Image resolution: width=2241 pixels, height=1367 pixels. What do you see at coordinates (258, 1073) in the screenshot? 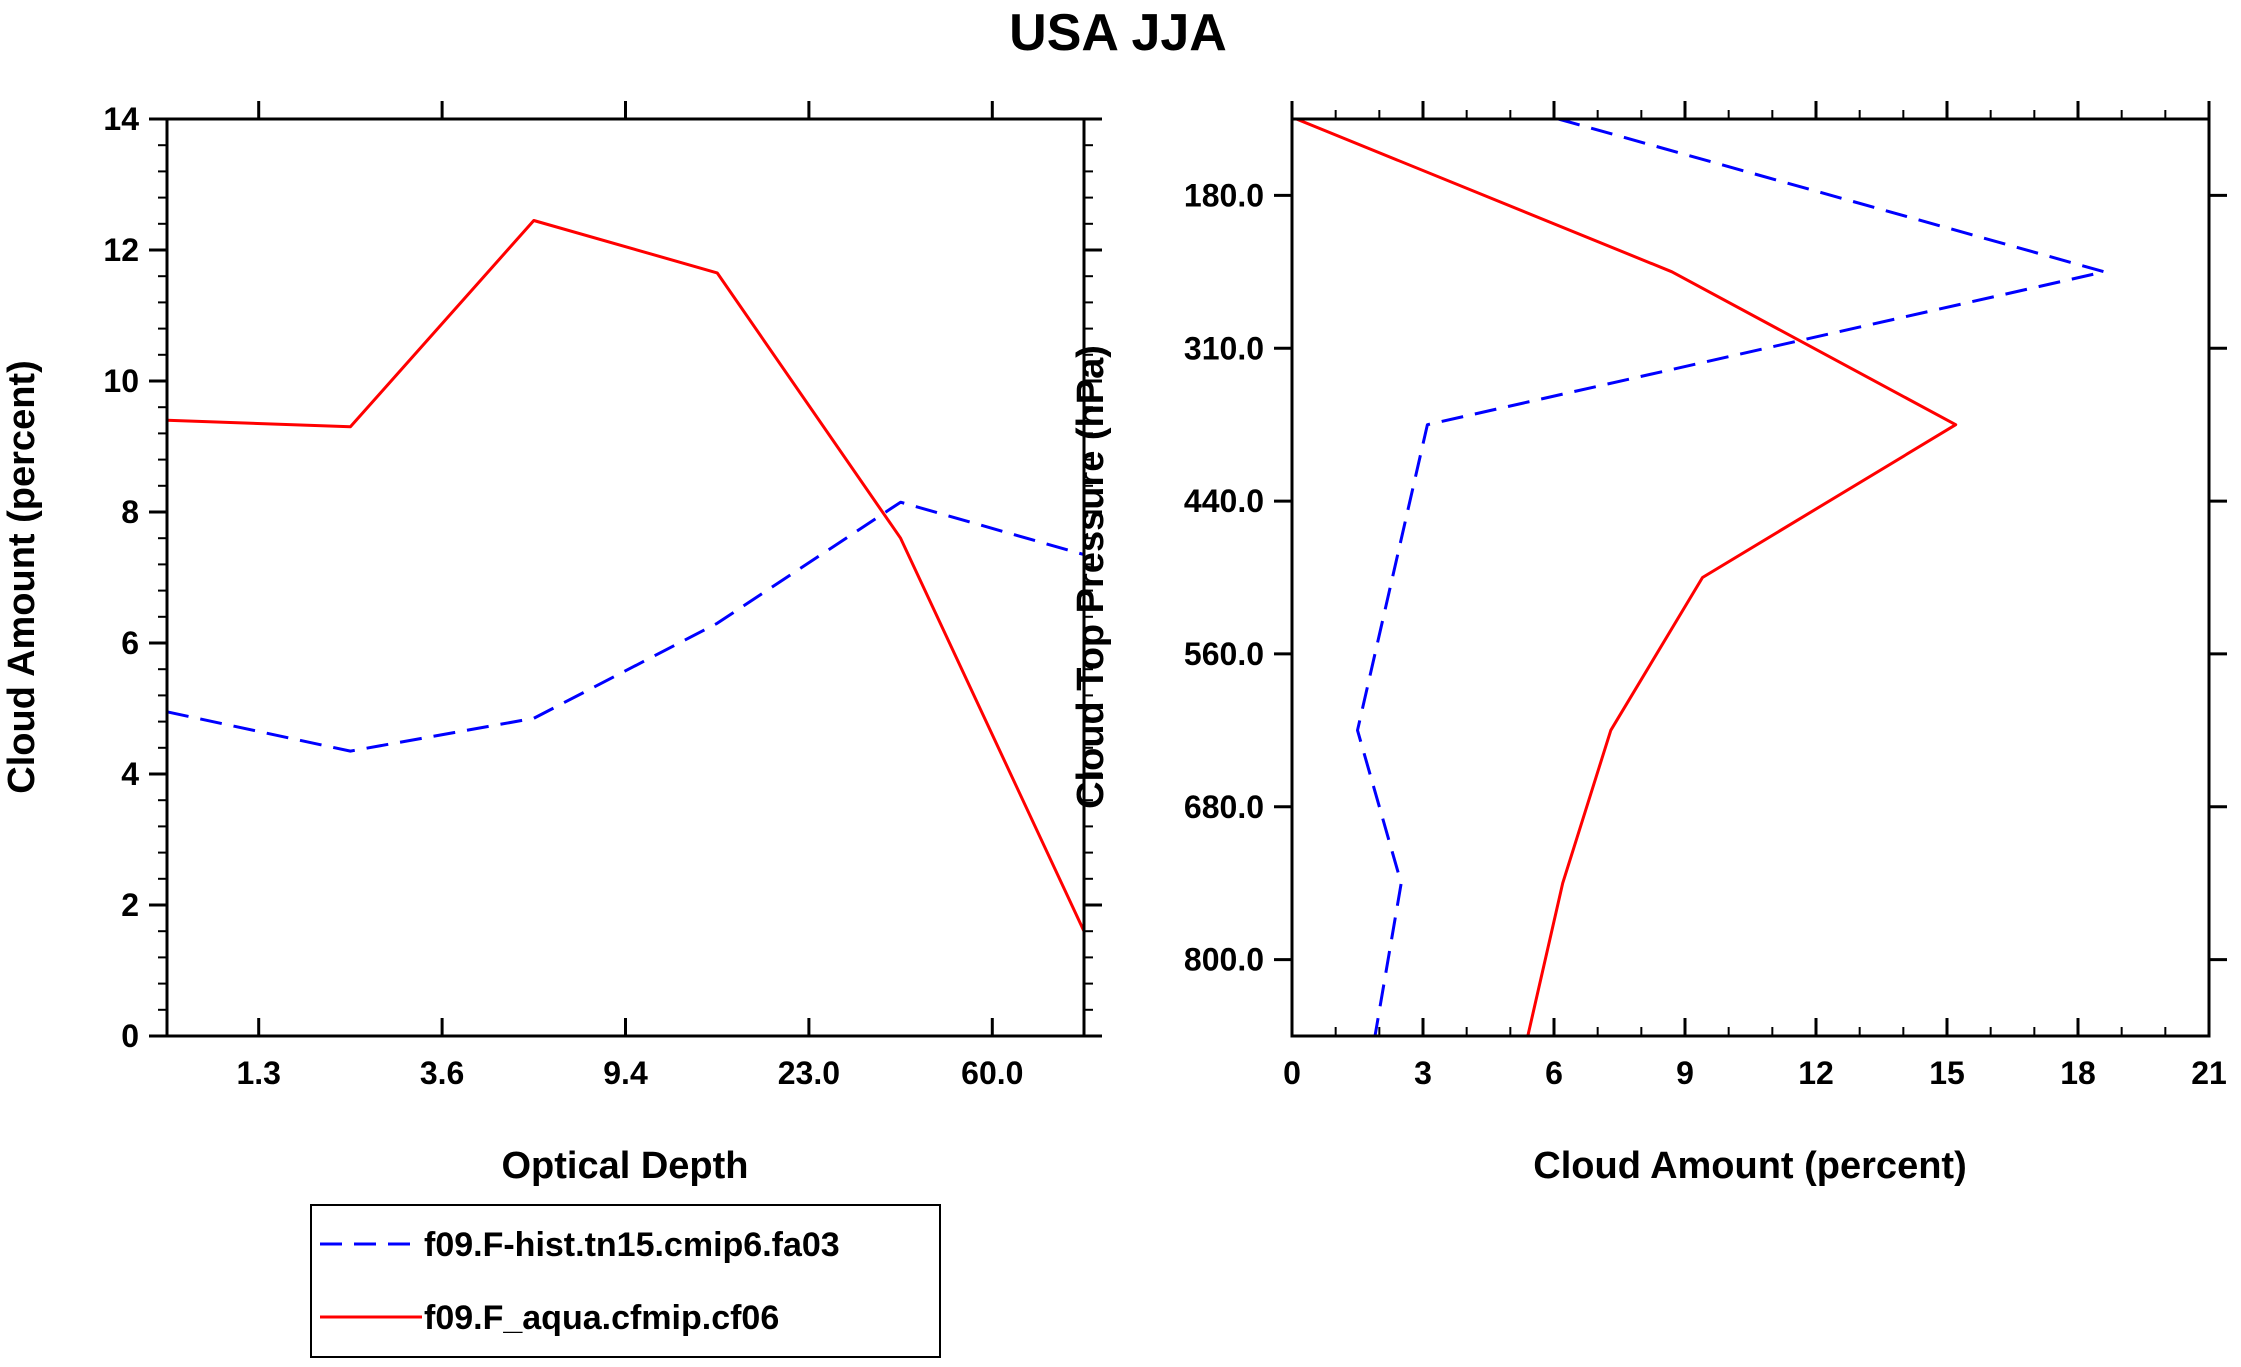
I see `left-x-tick-label: 1.3` at bounding box center [258, 1073].